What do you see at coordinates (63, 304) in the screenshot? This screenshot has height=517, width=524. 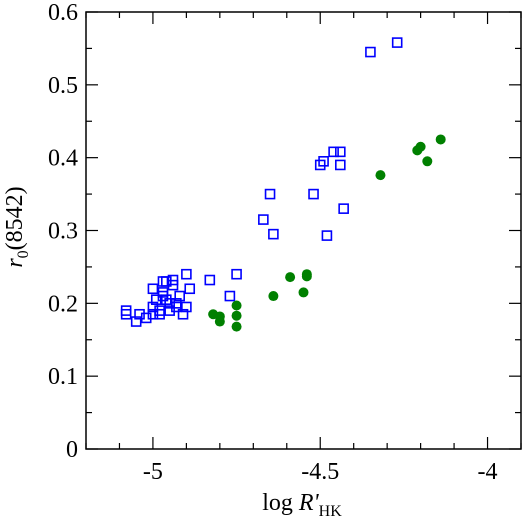 I see `y-tick-label: 0.2` at bounding box center [63, 304].